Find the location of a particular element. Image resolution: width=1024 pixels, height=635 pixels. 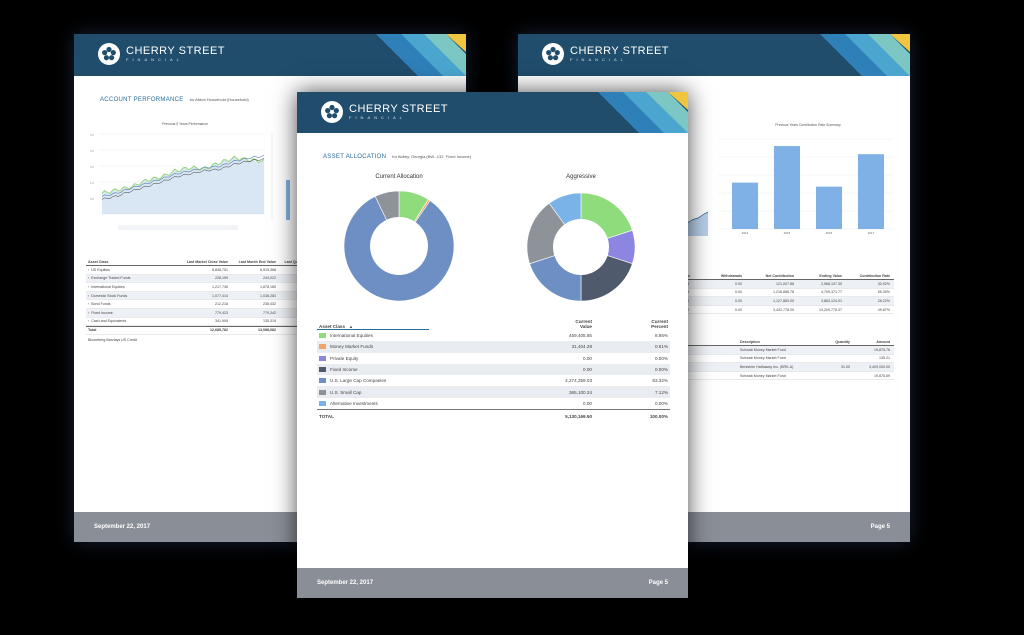

table-row: Schwab Money Market Fund 135.21 is located at coordinates (787, 359).